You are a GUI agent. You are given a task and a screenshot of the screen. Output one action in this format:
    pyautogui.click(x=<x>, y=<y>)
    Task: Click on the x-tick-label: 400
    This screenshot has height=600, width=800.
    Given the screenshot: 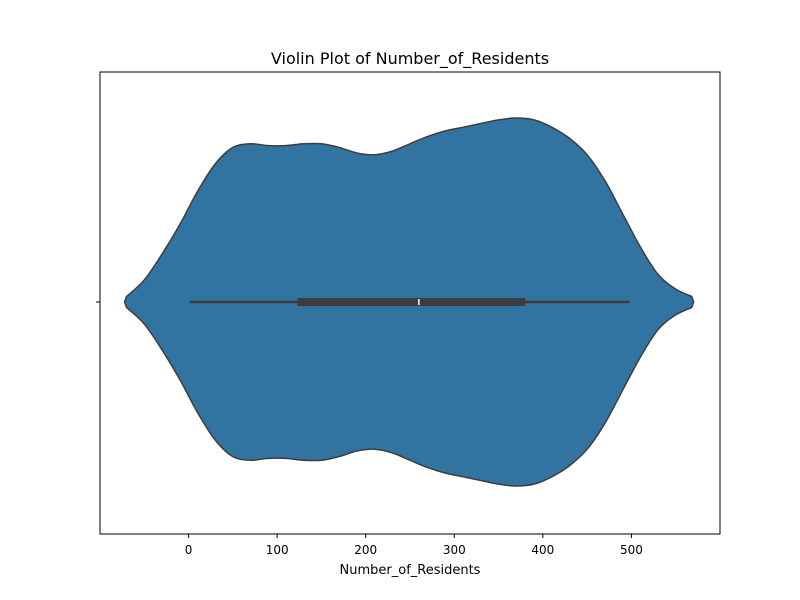 What is the action you would take?
    pyautogui.click(x=542, y=550)
    